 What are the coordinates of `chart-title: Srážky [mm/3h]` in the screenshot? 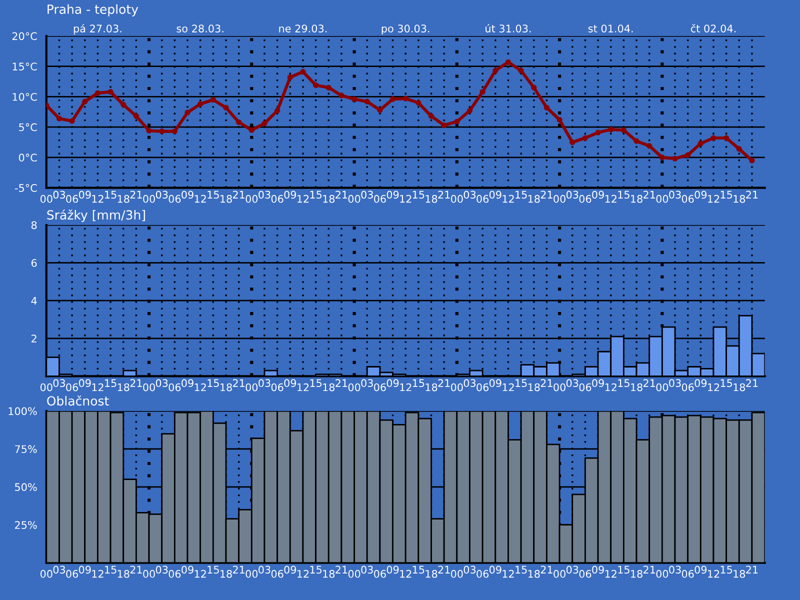 It's located at (96, 215).